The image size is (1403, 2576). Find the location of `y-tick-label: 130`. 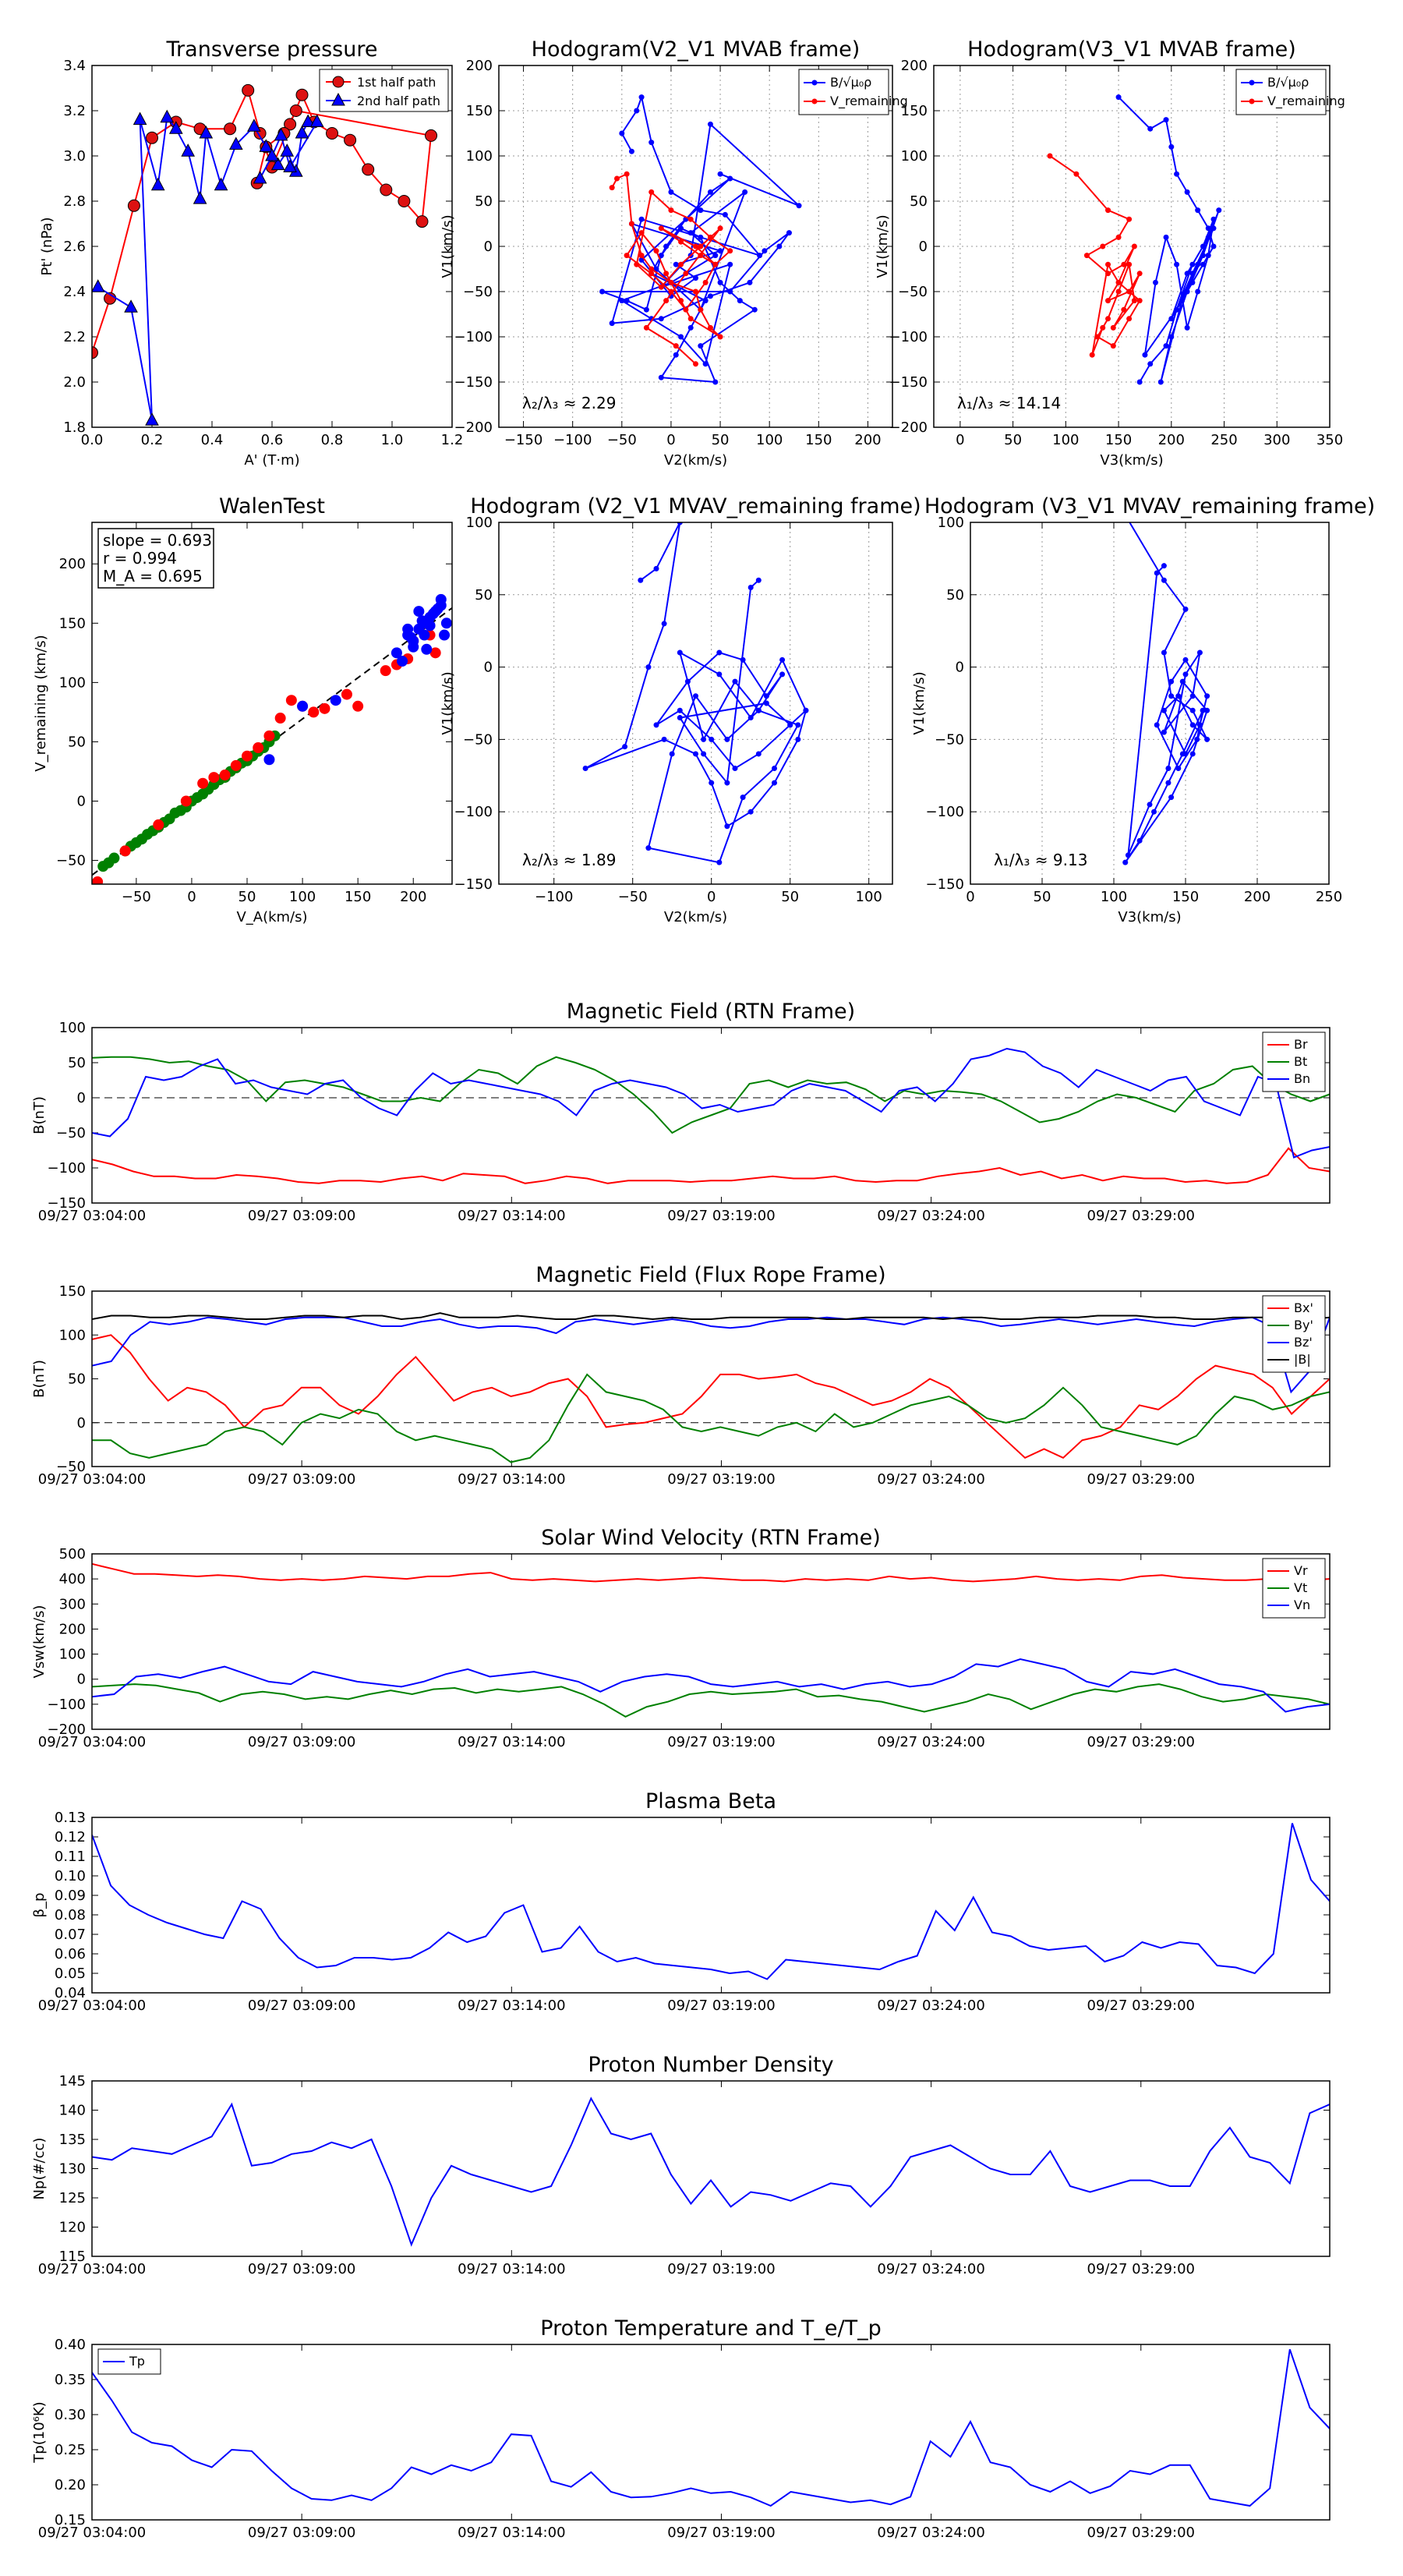

y-tick-label: 130 is located at coordinates (72, 2169).